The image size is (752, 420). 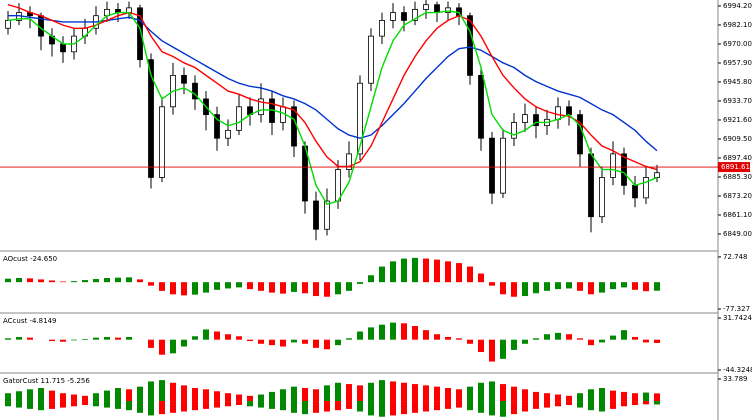 I want to click on pane-title: AOcust -24.650, so click(x=30, y=259).